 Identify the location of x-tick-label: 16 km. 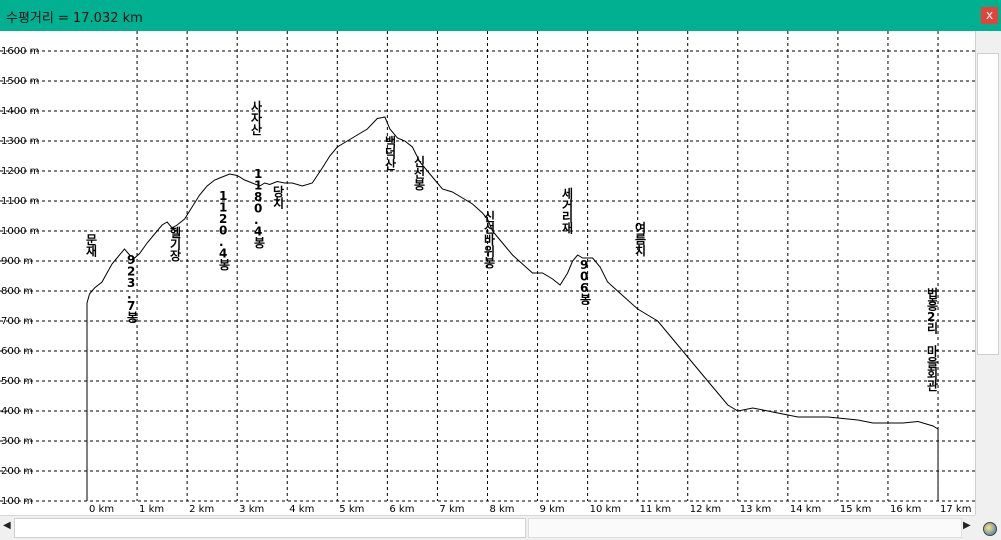
(905, 509).